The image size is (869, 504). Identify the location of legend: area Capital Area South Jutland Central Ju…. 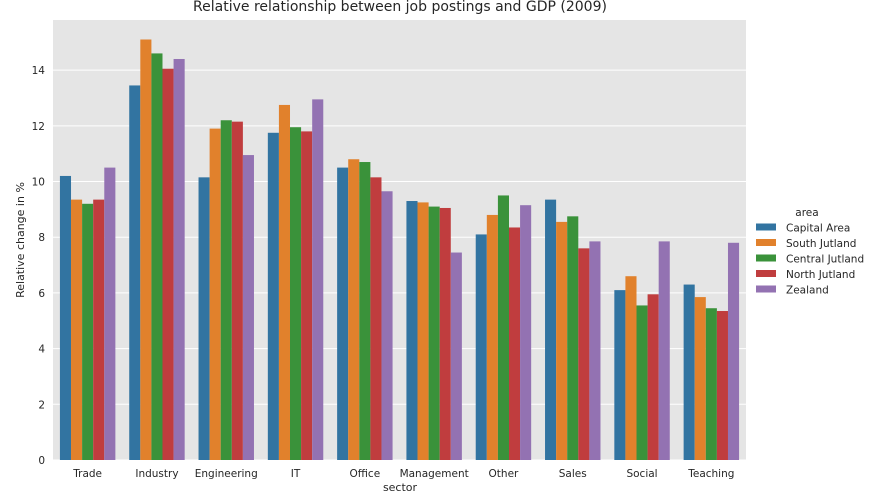
(810, 252).